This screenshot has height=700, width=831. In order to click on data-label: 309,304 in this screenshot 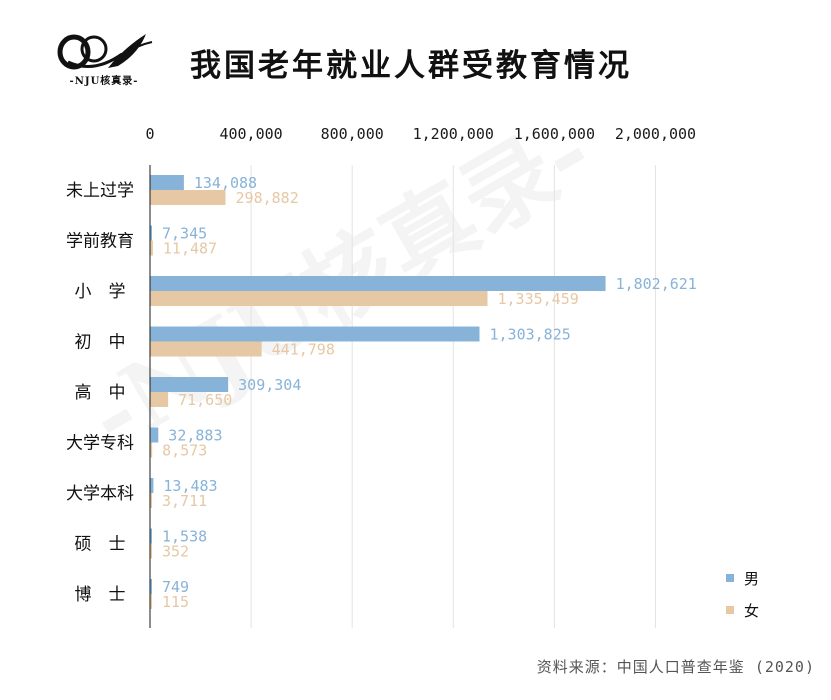, I will do `click(269, 385)`.